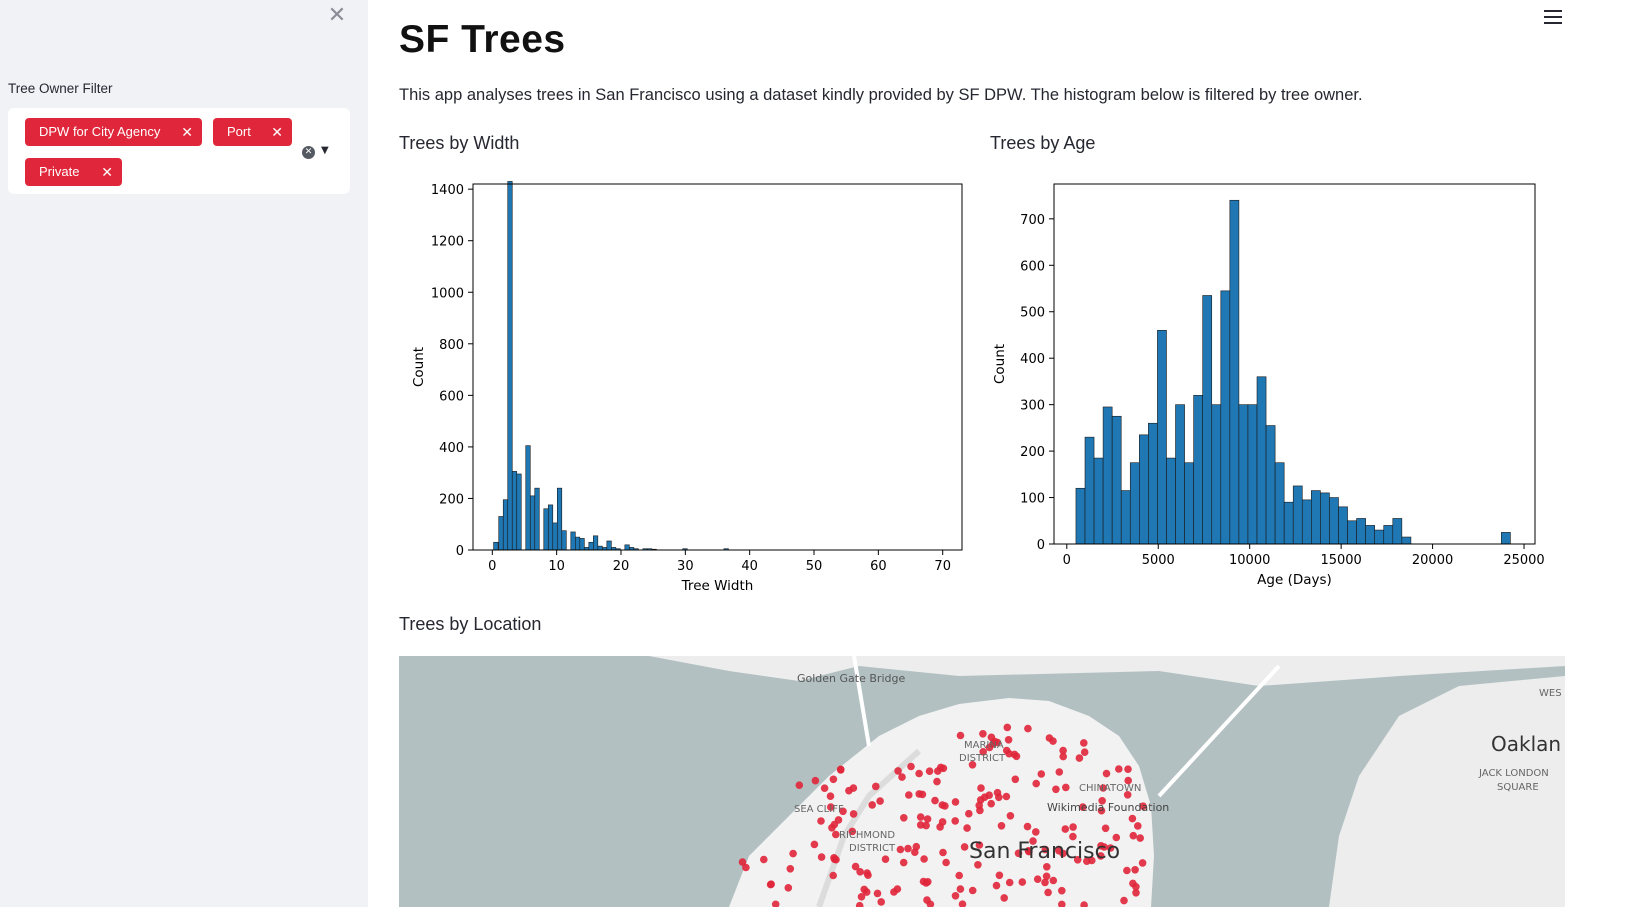 Image resolution: width=1650 pixels, height=907 pixels. I want to click on page-title: SF Trees, so click(482, 39).